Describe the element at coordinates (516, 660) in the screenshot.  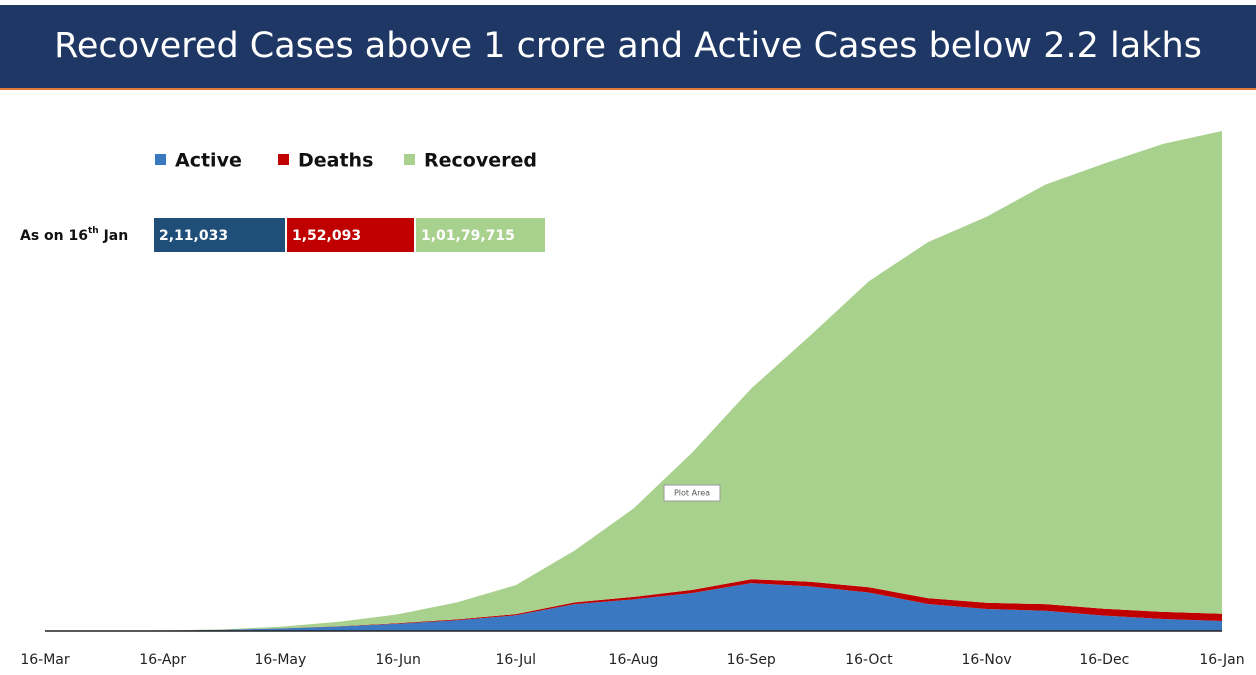
I see `x-tick-label: 16-Jul` at that location.